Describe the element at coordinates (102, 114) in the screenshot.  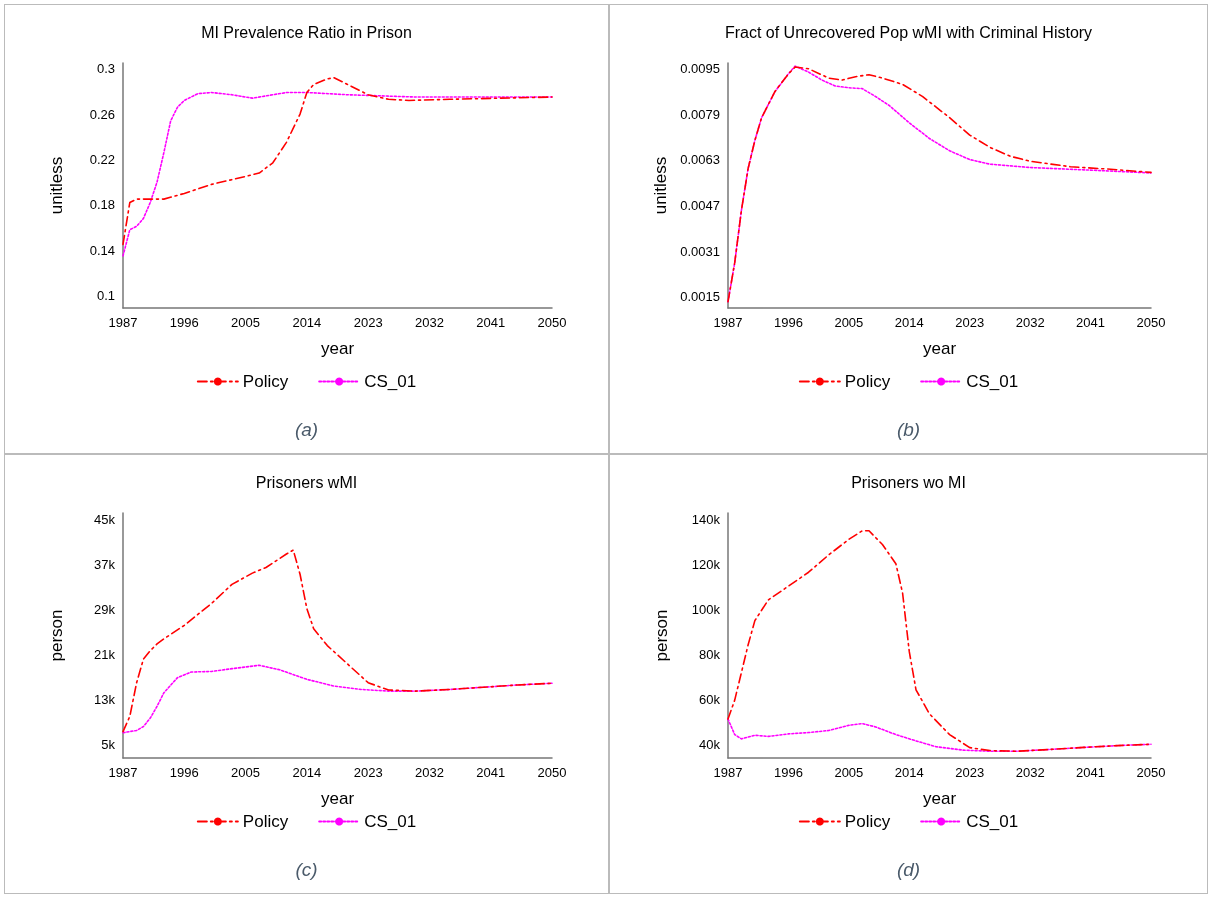
I see `y-tick-label: 0.26` at that location.